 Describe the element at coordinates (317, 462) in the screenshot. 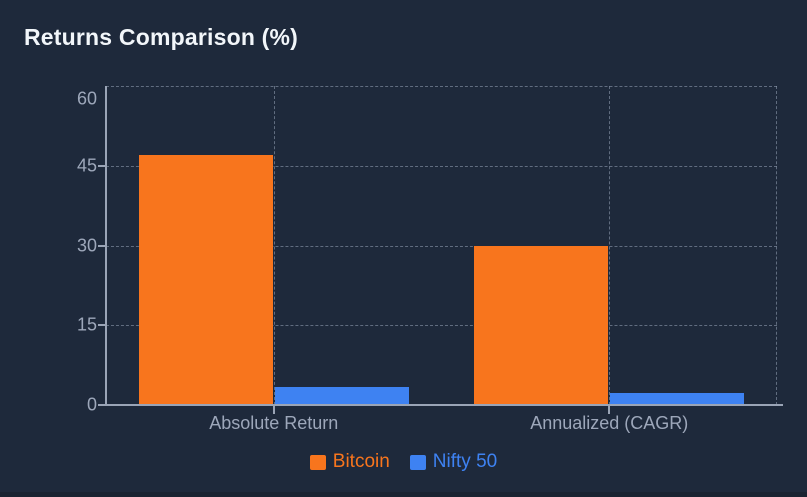

I see `legend-swatch-bitcoin` at that location.